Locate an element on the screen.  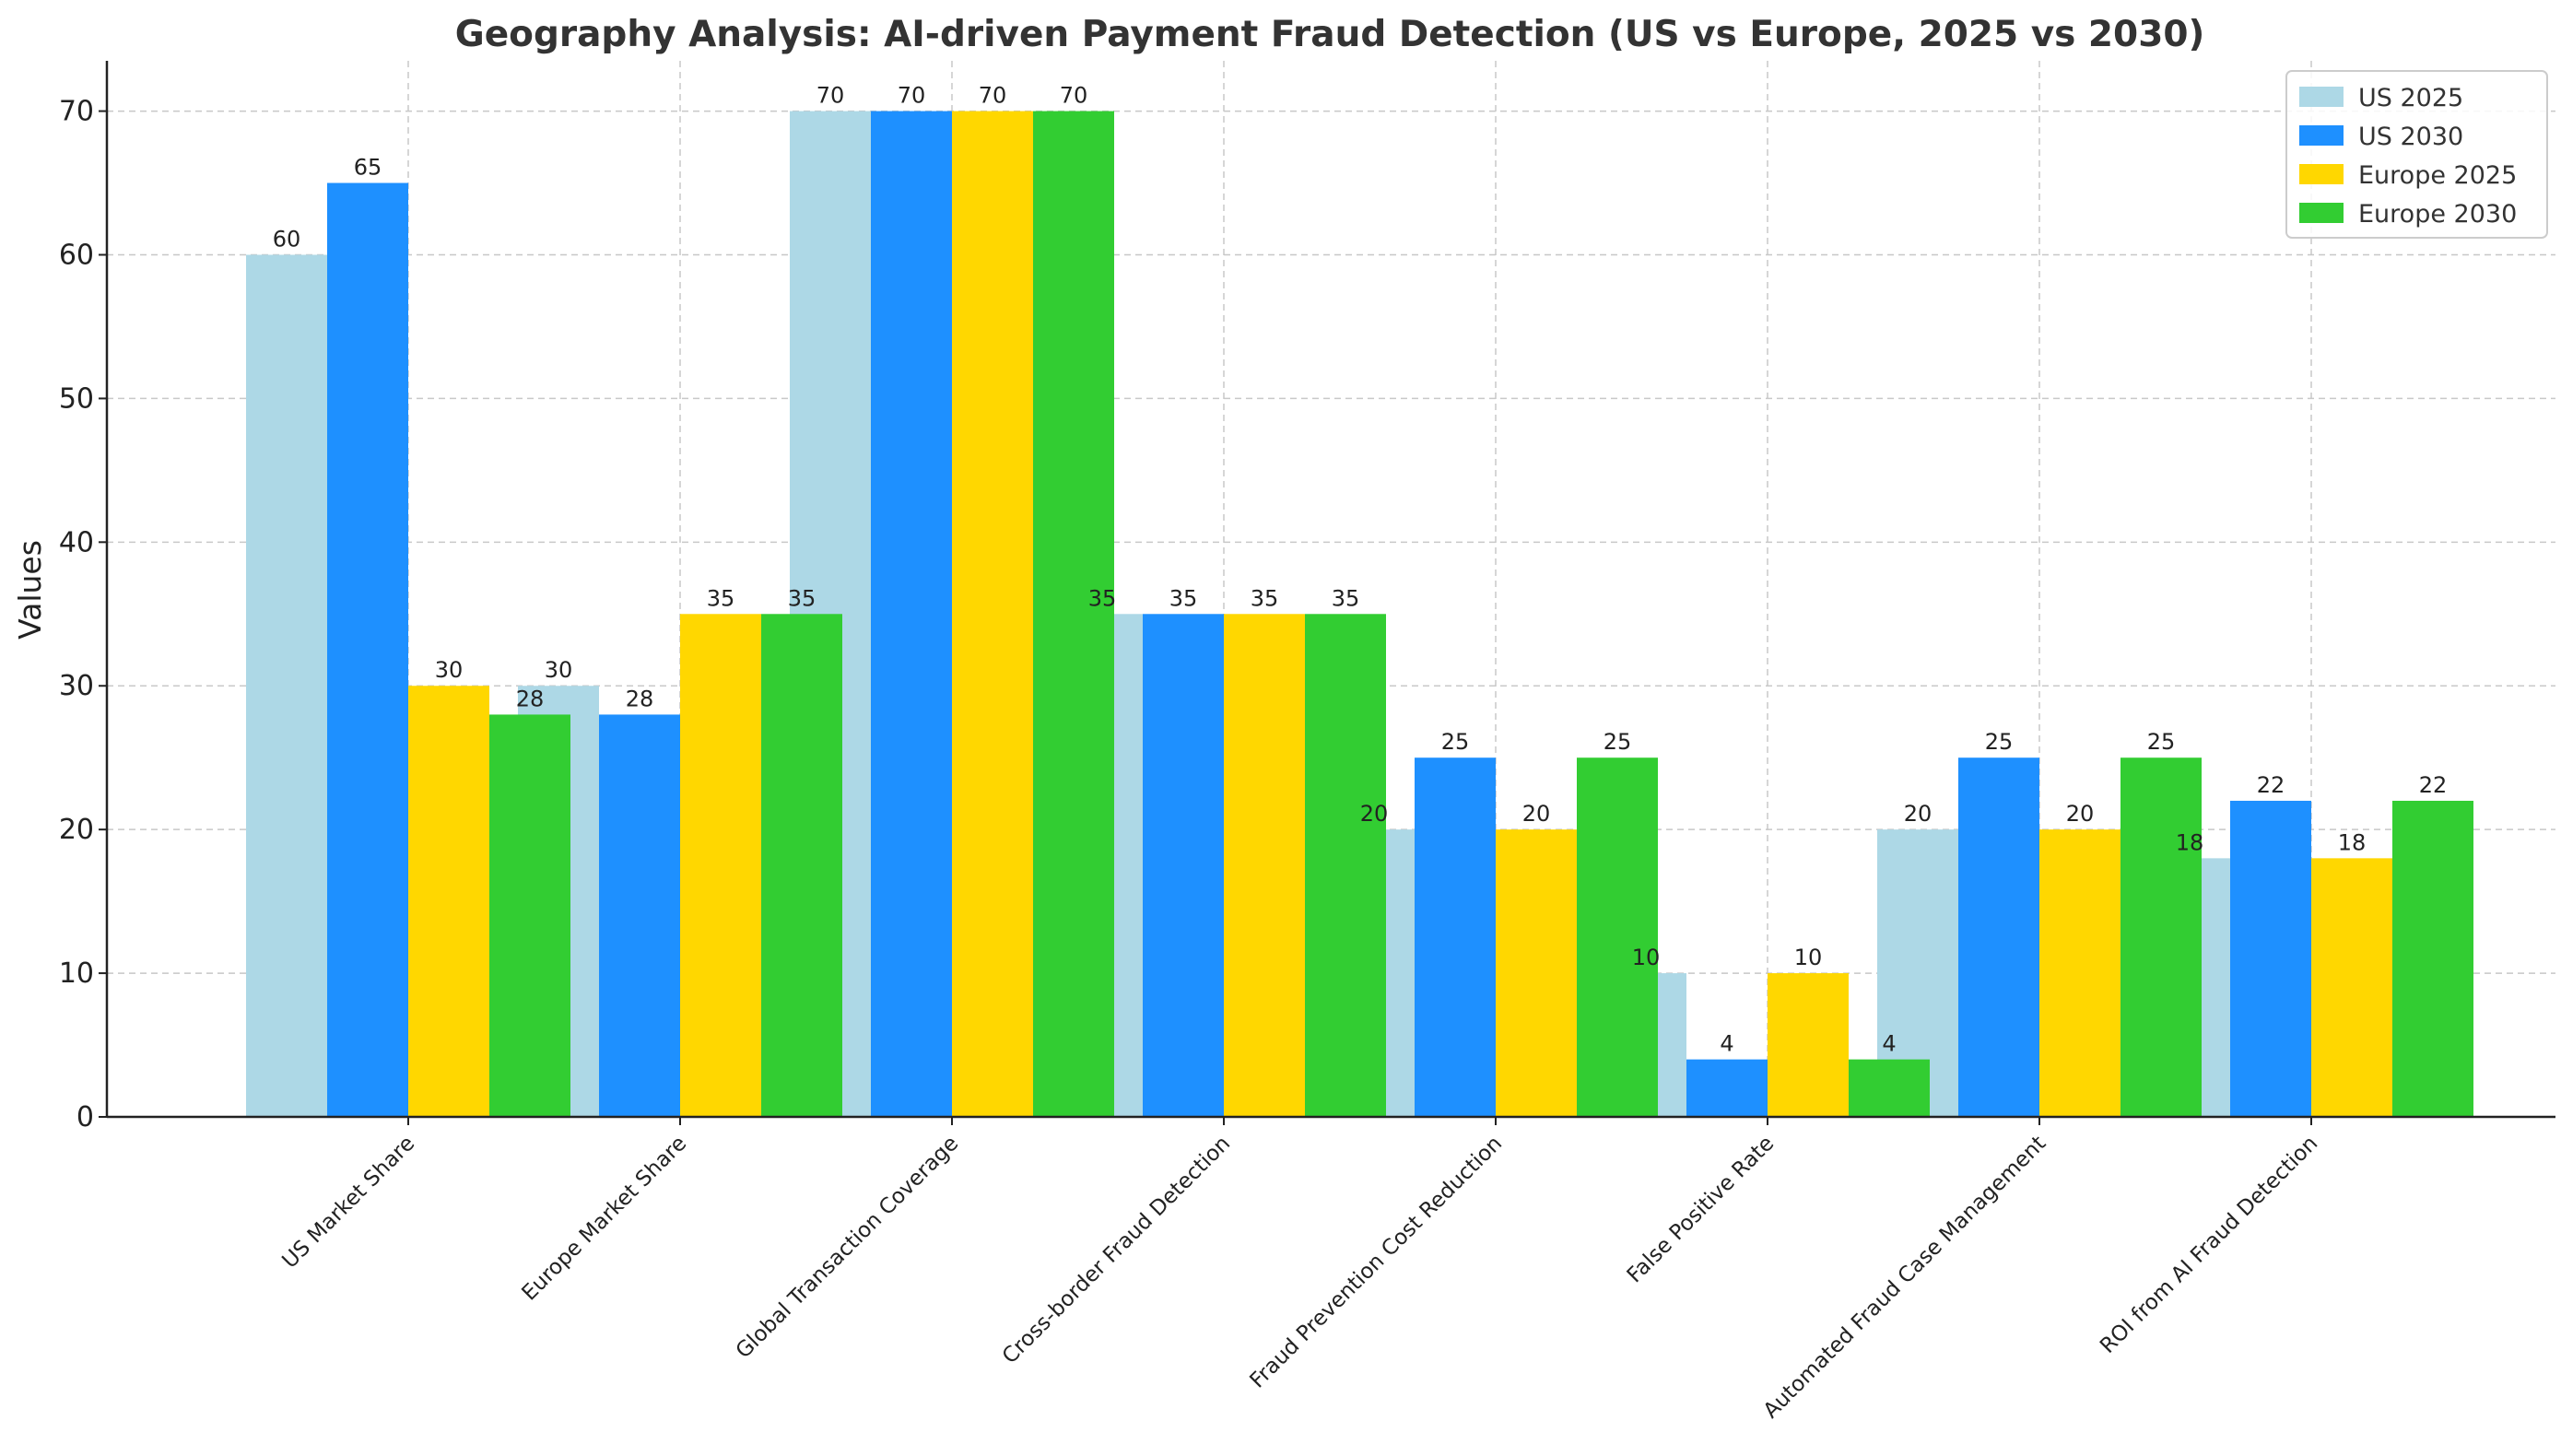
y-tick-label: 50 is located at coordinates (77, 398).